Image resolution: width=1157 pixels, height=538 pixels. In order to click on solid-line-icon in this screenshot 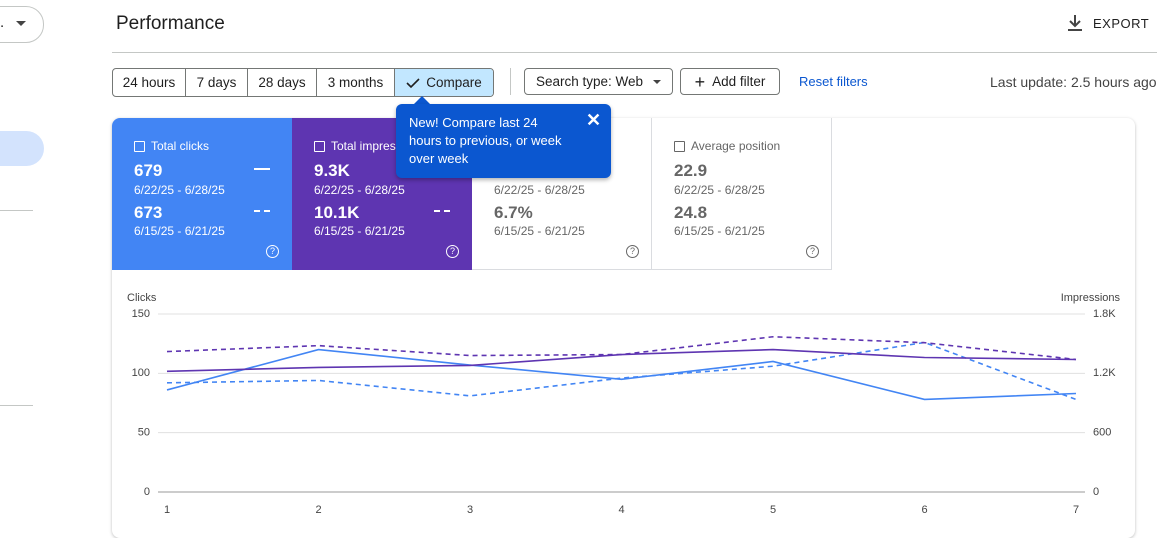, I will do `click(262, 169)`.